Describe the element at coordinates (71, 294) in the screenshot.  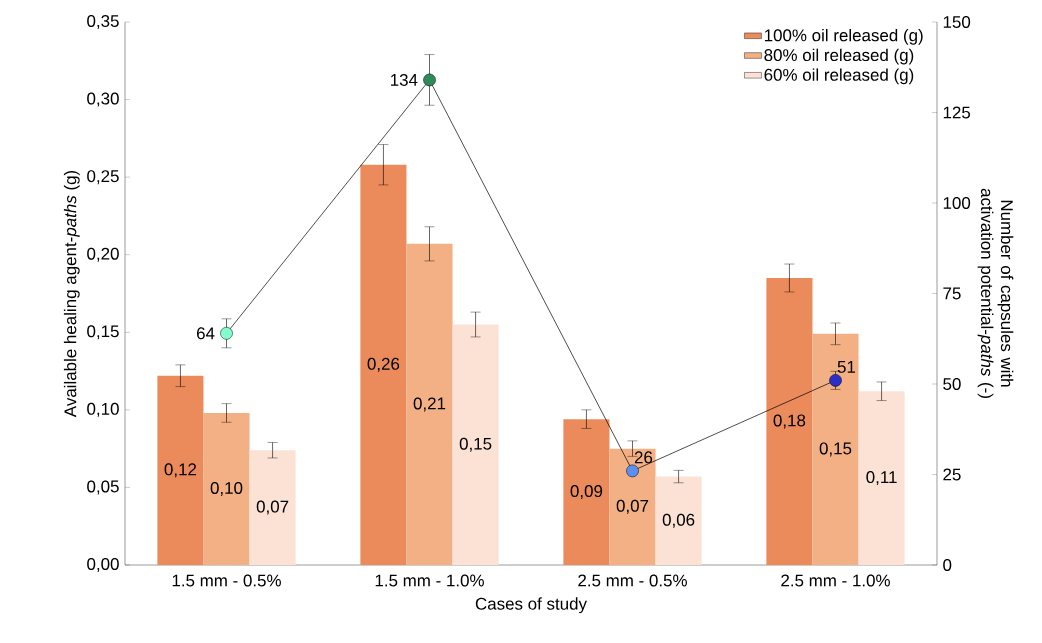
I see `y-axis-title: Available healing agent-paths (g)` at that location.